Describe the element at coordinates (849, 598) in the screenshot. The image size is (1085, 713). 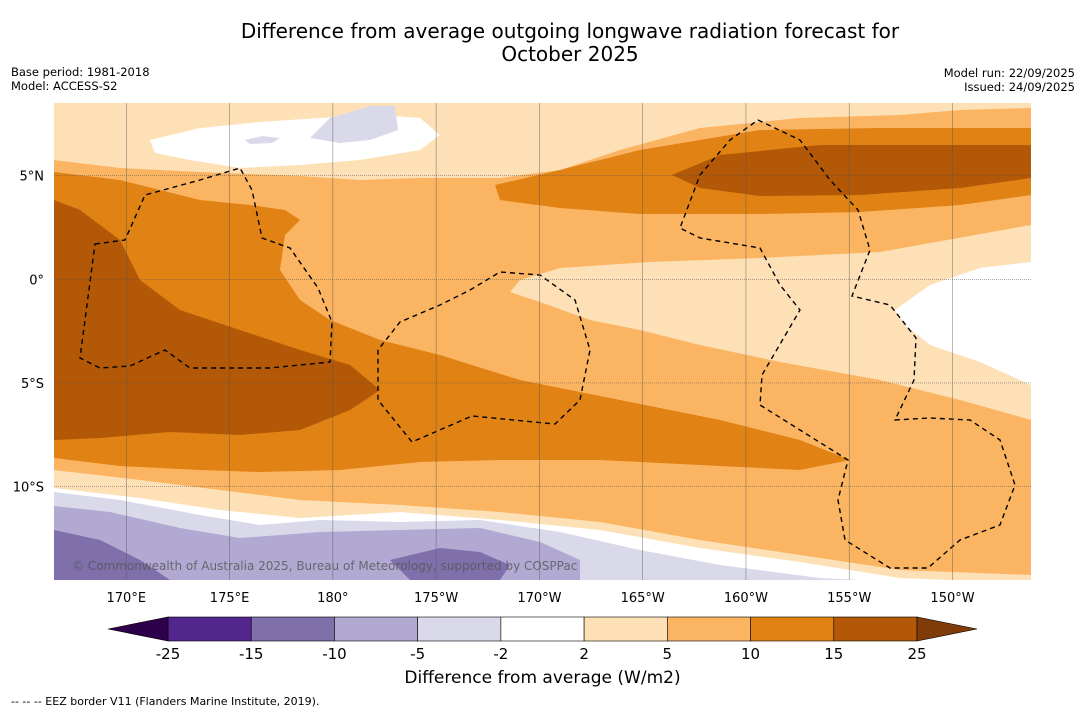
I see `x-tick-label: 155°W` at that location.